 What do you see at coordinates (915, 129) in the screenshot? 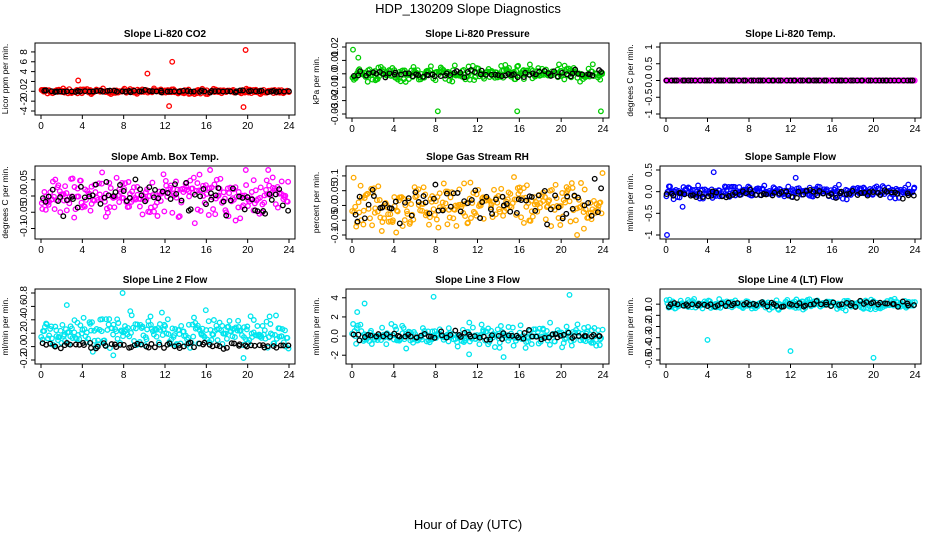
I see `x-tick-label: 24` at bounding box center [915, 129].